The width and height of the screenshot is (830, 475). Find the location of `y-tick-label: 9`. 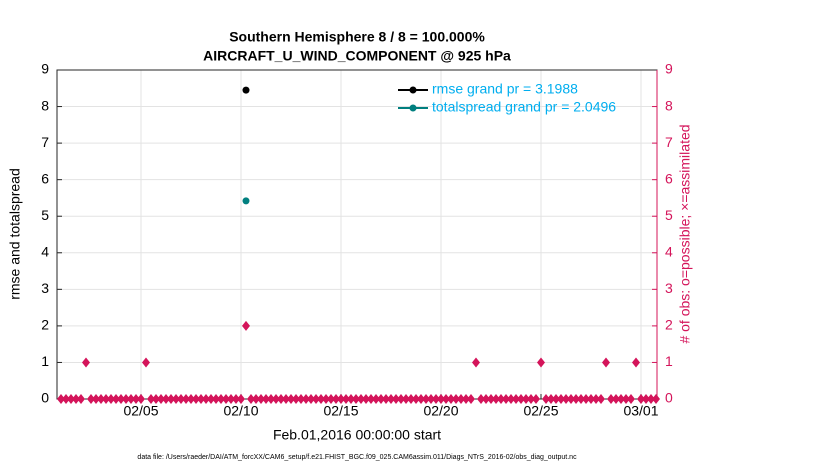

y-tick-label: 9 is located at coordinates (45, 69).